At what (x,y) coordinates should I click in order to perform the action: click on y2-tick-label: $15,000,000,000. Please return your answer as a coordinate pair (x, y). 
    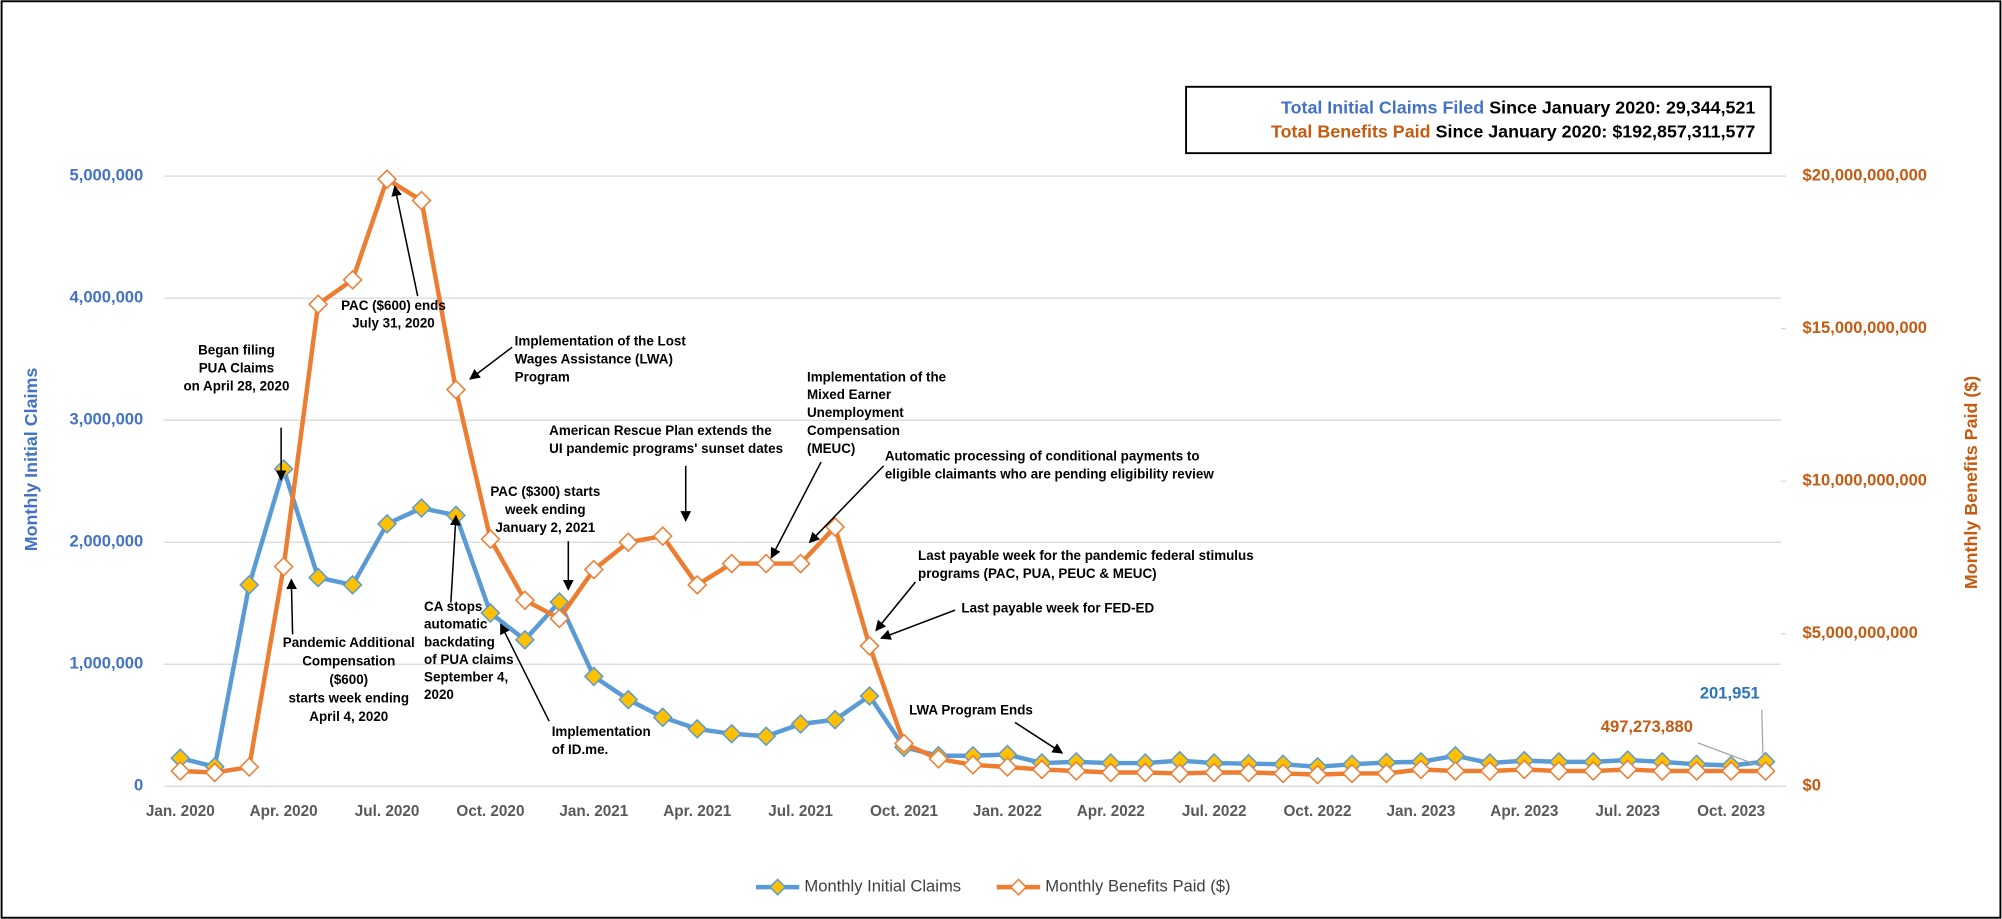
    Looking at the image, I should click on (1865, 327).